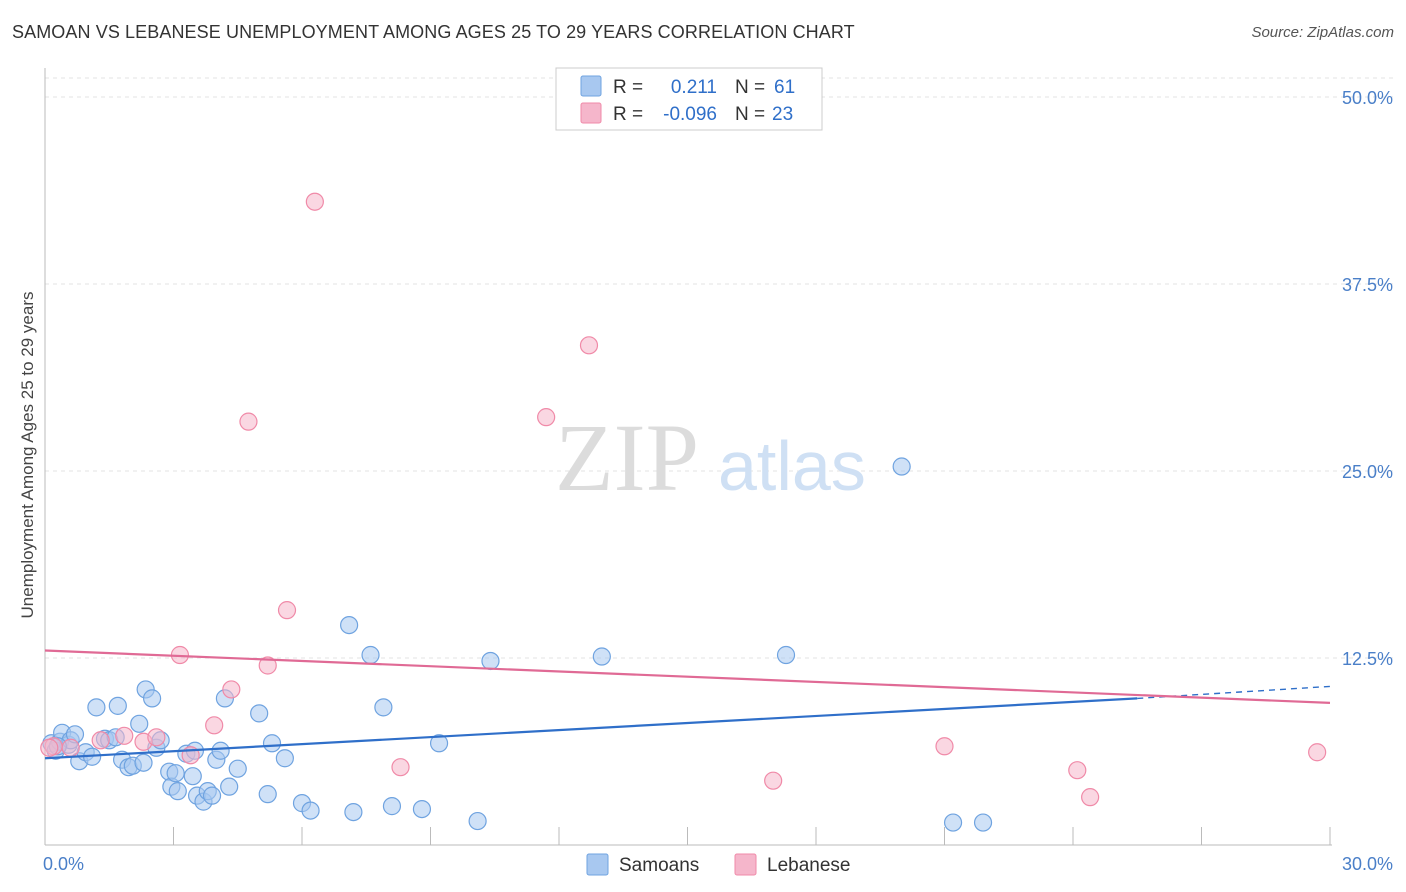 The image size is (1406, 892). What do you see at coordinates (718, 864) in the screenshot?
I see `series-legend: Samoans Lebanese` at bounding box center [718, 864].